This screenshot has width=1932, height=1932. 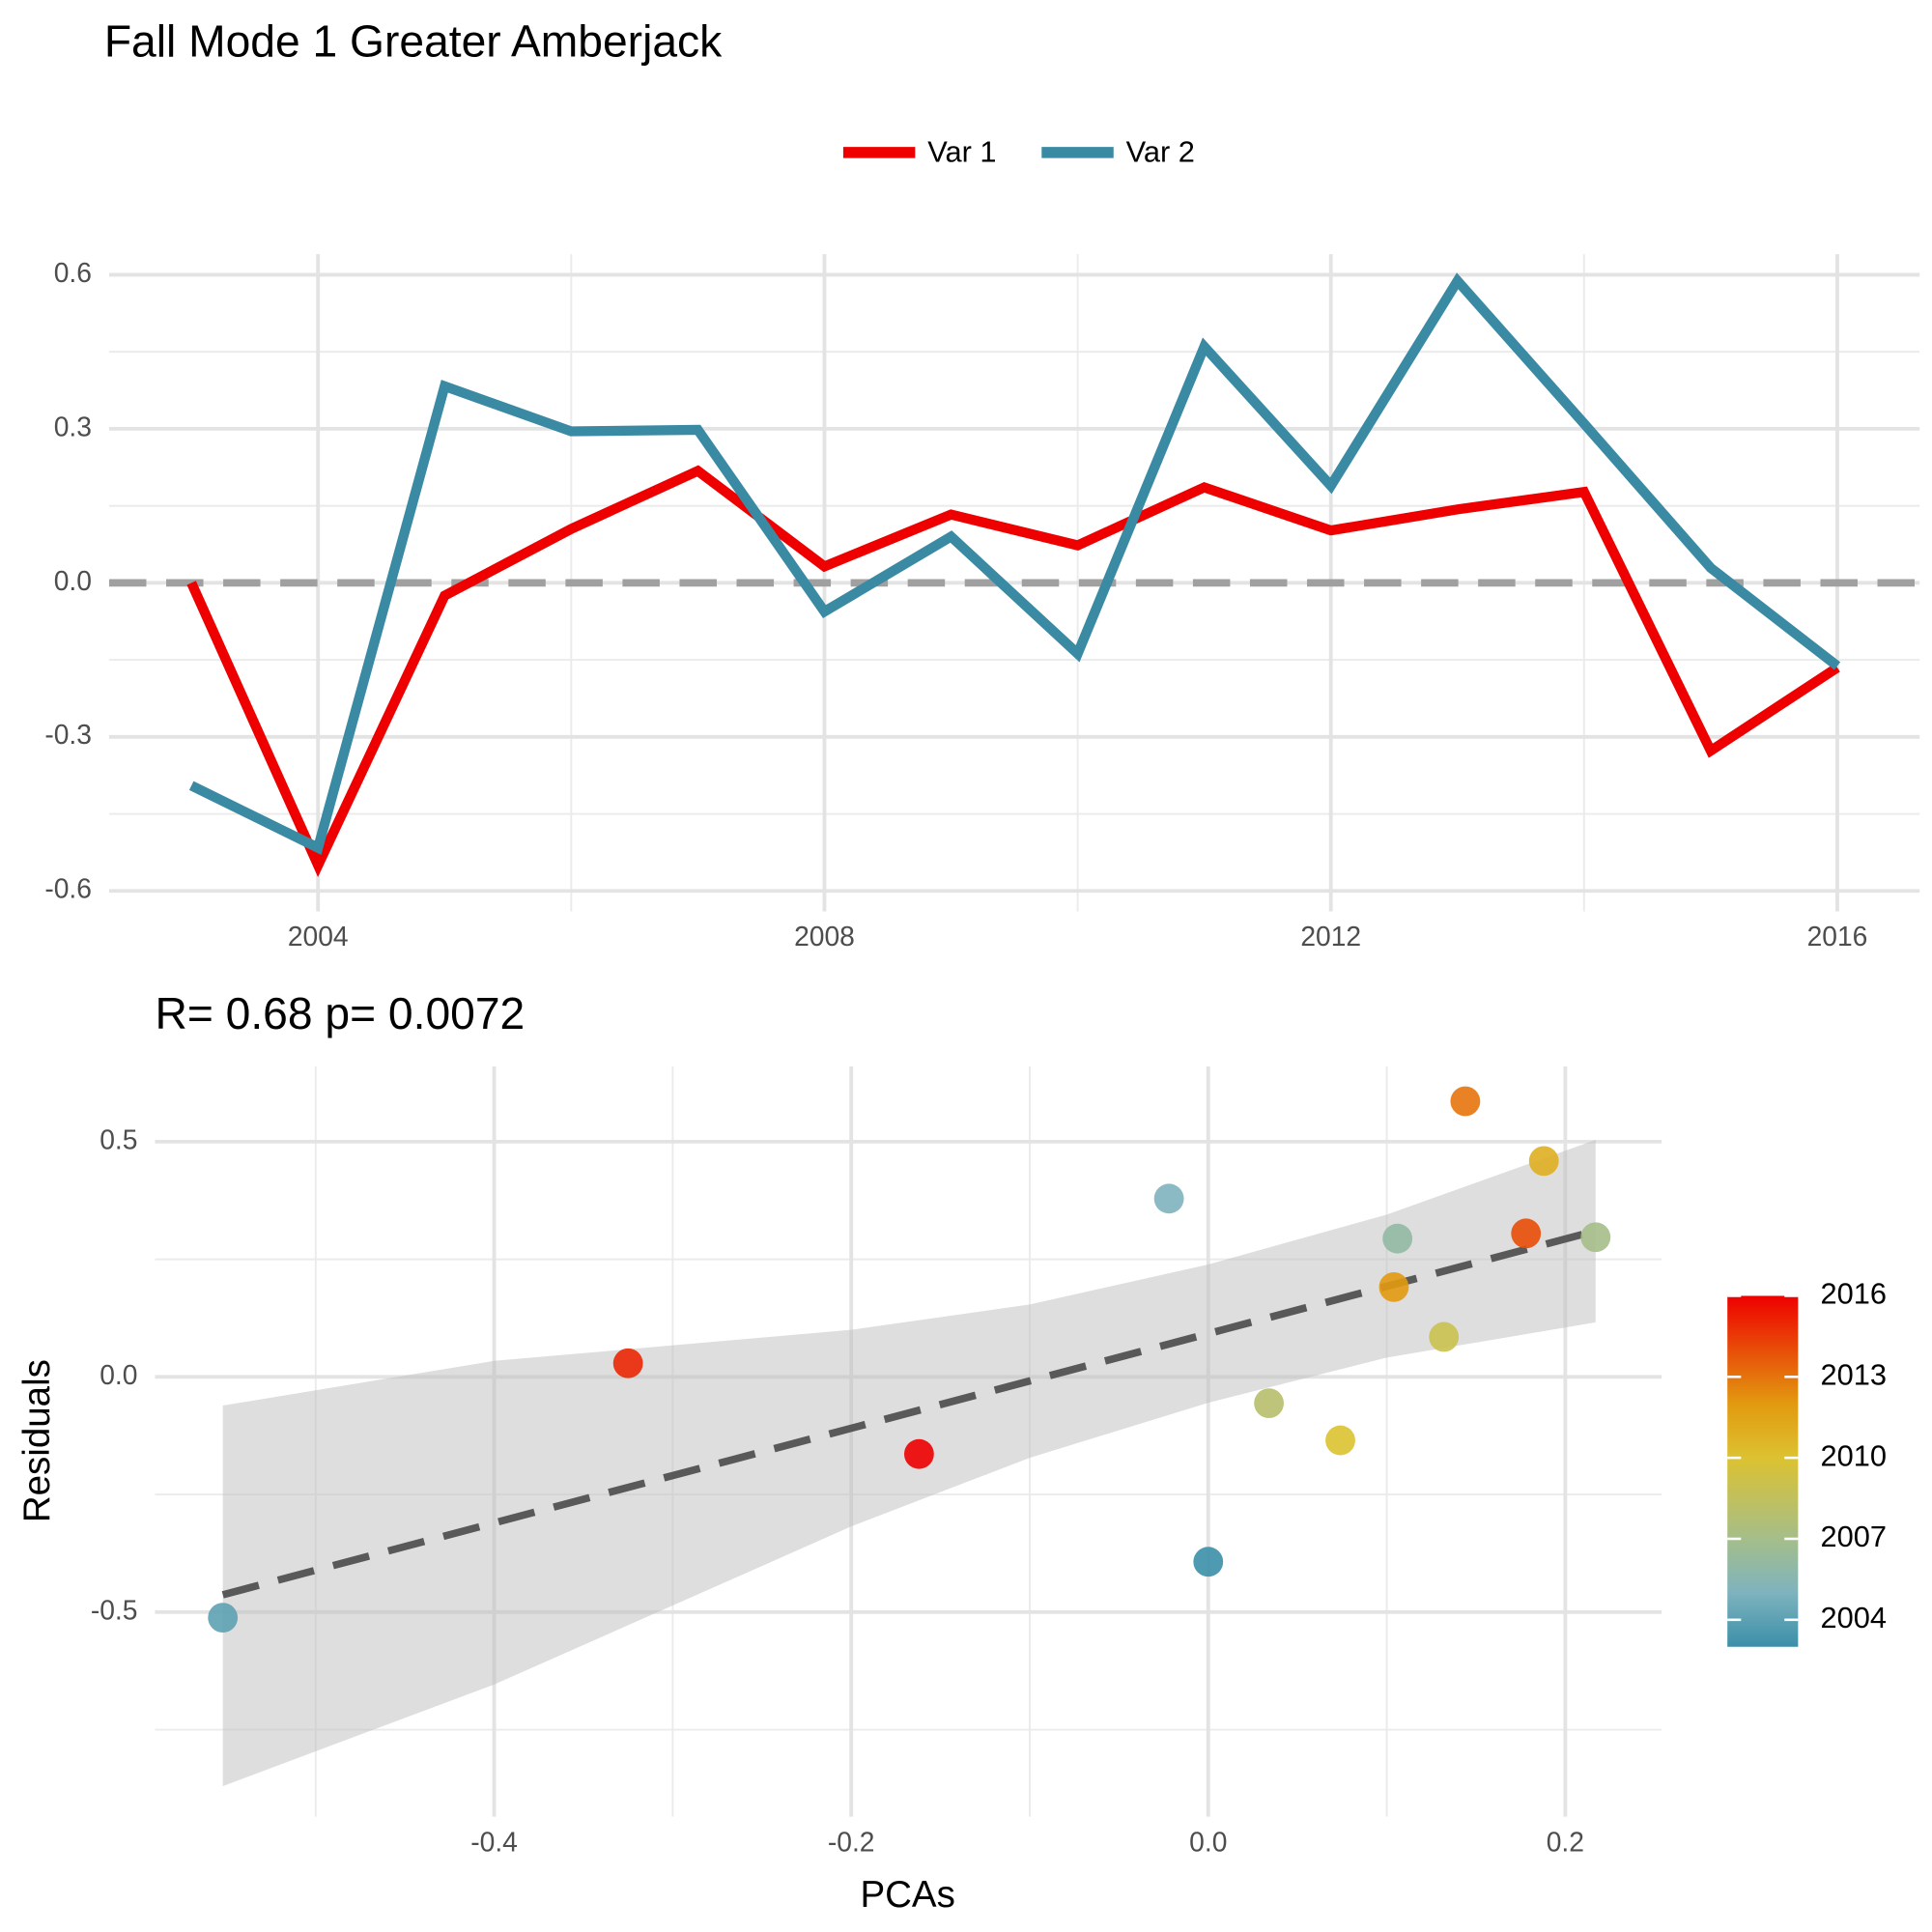 What do you see at coordinates (73, 426) in the screenshot?
I see `y-tick-label: 0.3` at bounding box center [73, 426].